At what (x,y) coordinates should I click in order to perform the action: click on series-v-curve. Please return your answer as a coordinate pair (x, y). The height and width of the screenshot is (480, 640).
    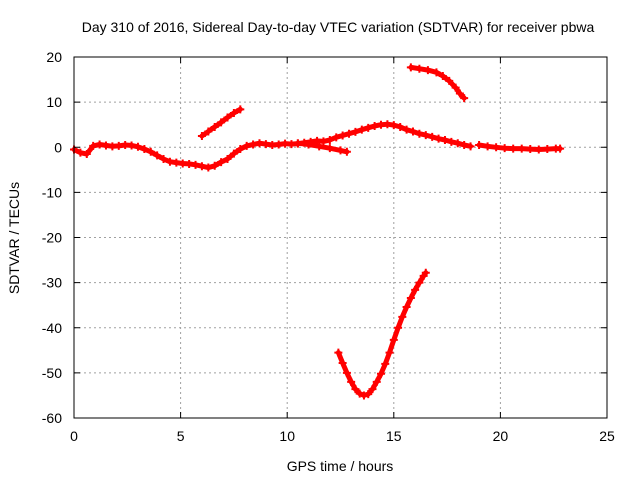
    Looking at the image, I should click on (382, 334).